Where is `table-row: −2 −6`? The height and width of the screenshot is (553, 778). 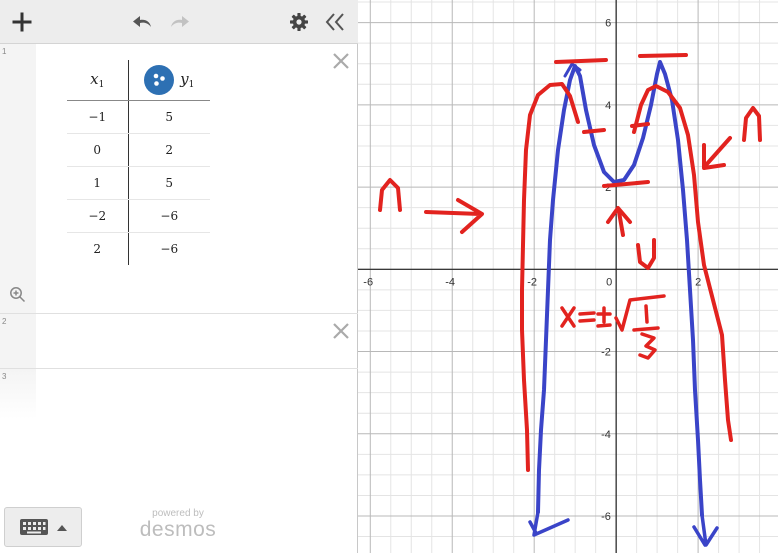 table-row: −2 −6 is located at coordinates (138, 216).